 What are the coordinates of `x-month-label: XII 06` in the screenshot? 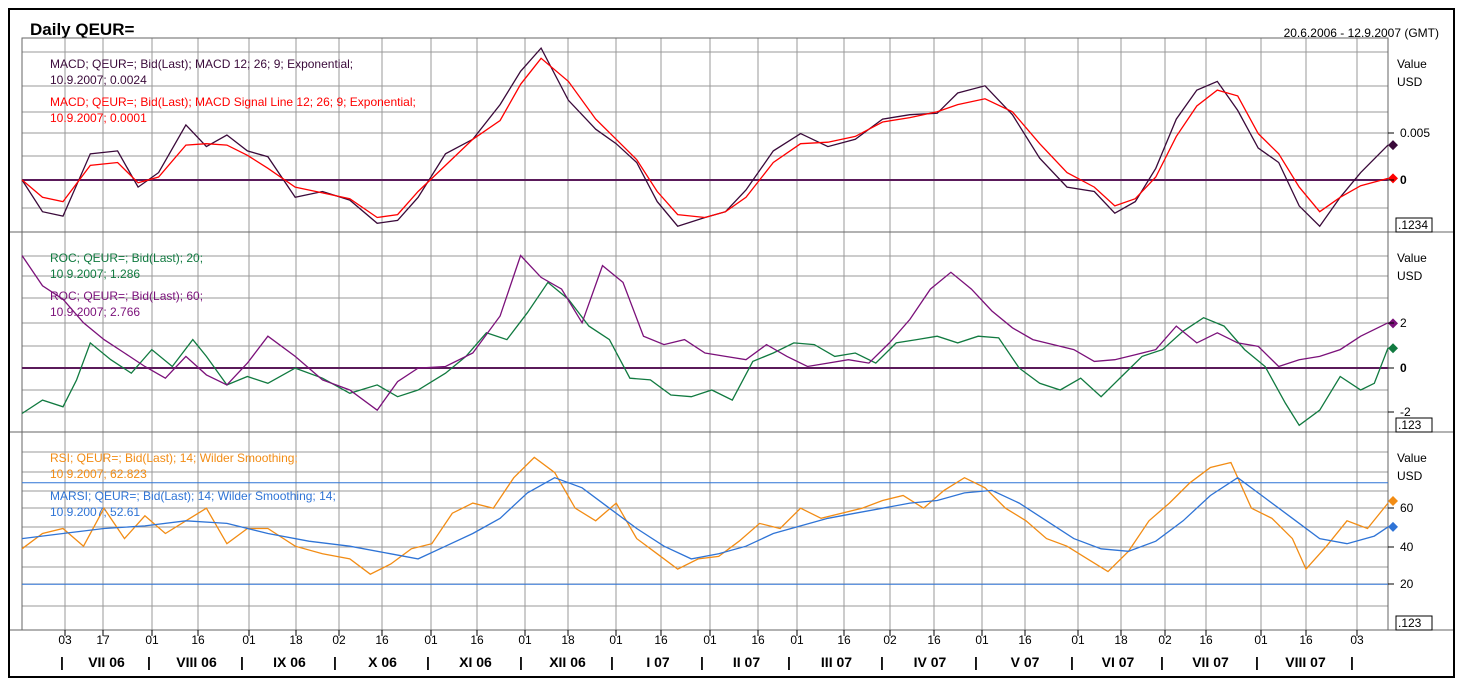 It's located at (567, 662).